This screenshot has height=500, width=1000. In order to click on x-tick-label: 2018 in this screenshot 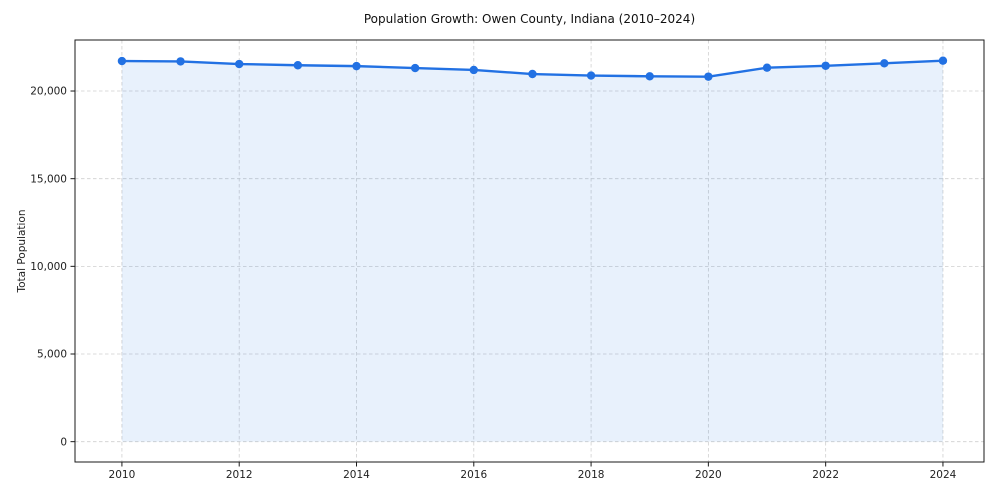, I will do `click(591, 475)`.